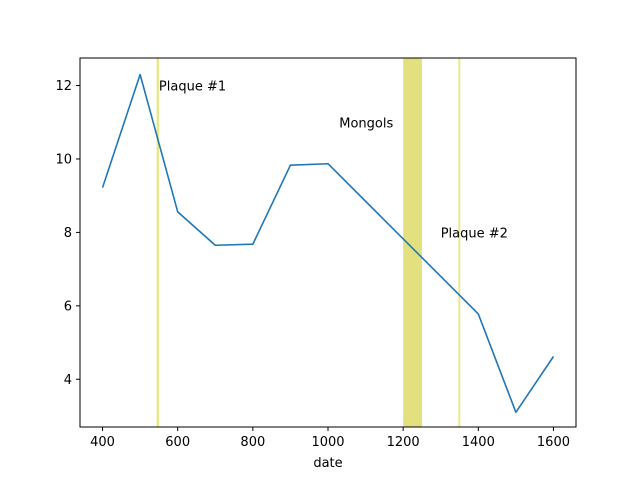  Describe the element at coordinates (474, 233) in the screenshot. I see `annotation-label: Plaque #2` at that location.